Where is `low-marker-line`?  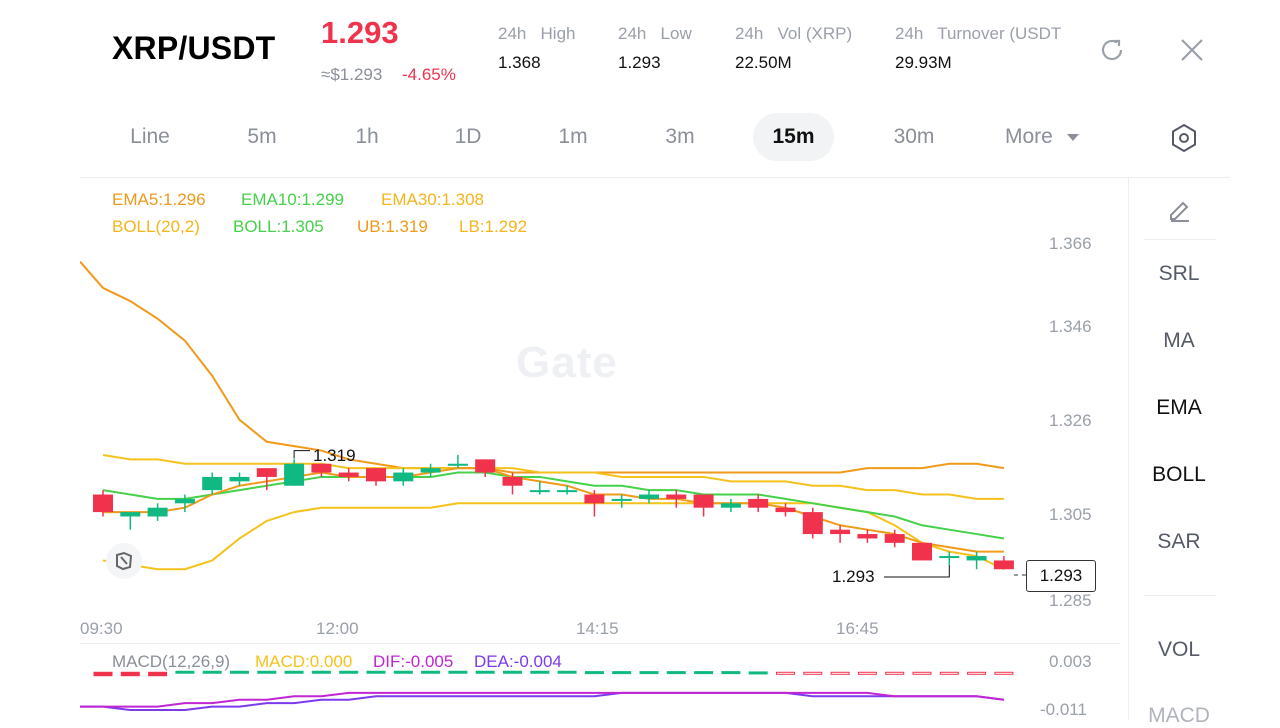 low-marker-line is located at coordinates (917, 571).